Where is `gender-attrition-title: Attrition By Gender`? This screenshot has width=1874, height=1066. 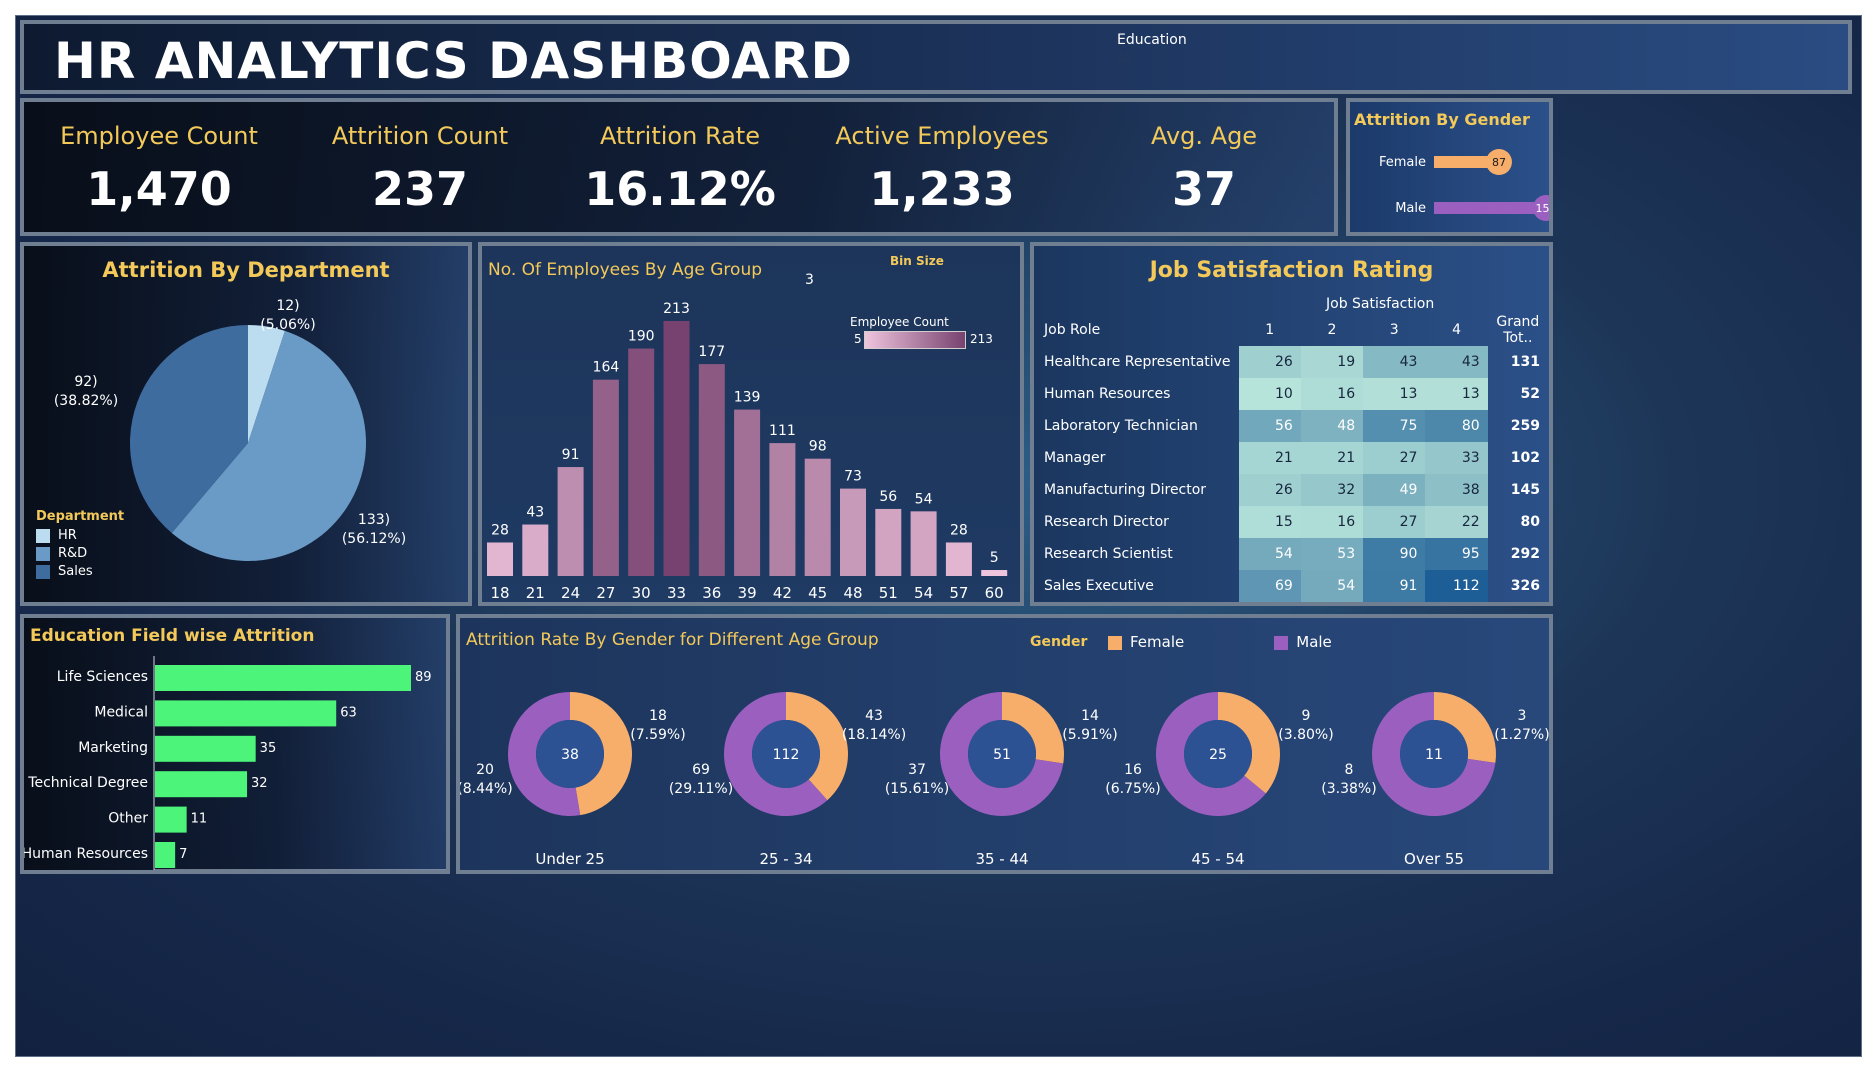
gender-attrition-title: Attrition By Gender is located at coordinates (1442, 119).